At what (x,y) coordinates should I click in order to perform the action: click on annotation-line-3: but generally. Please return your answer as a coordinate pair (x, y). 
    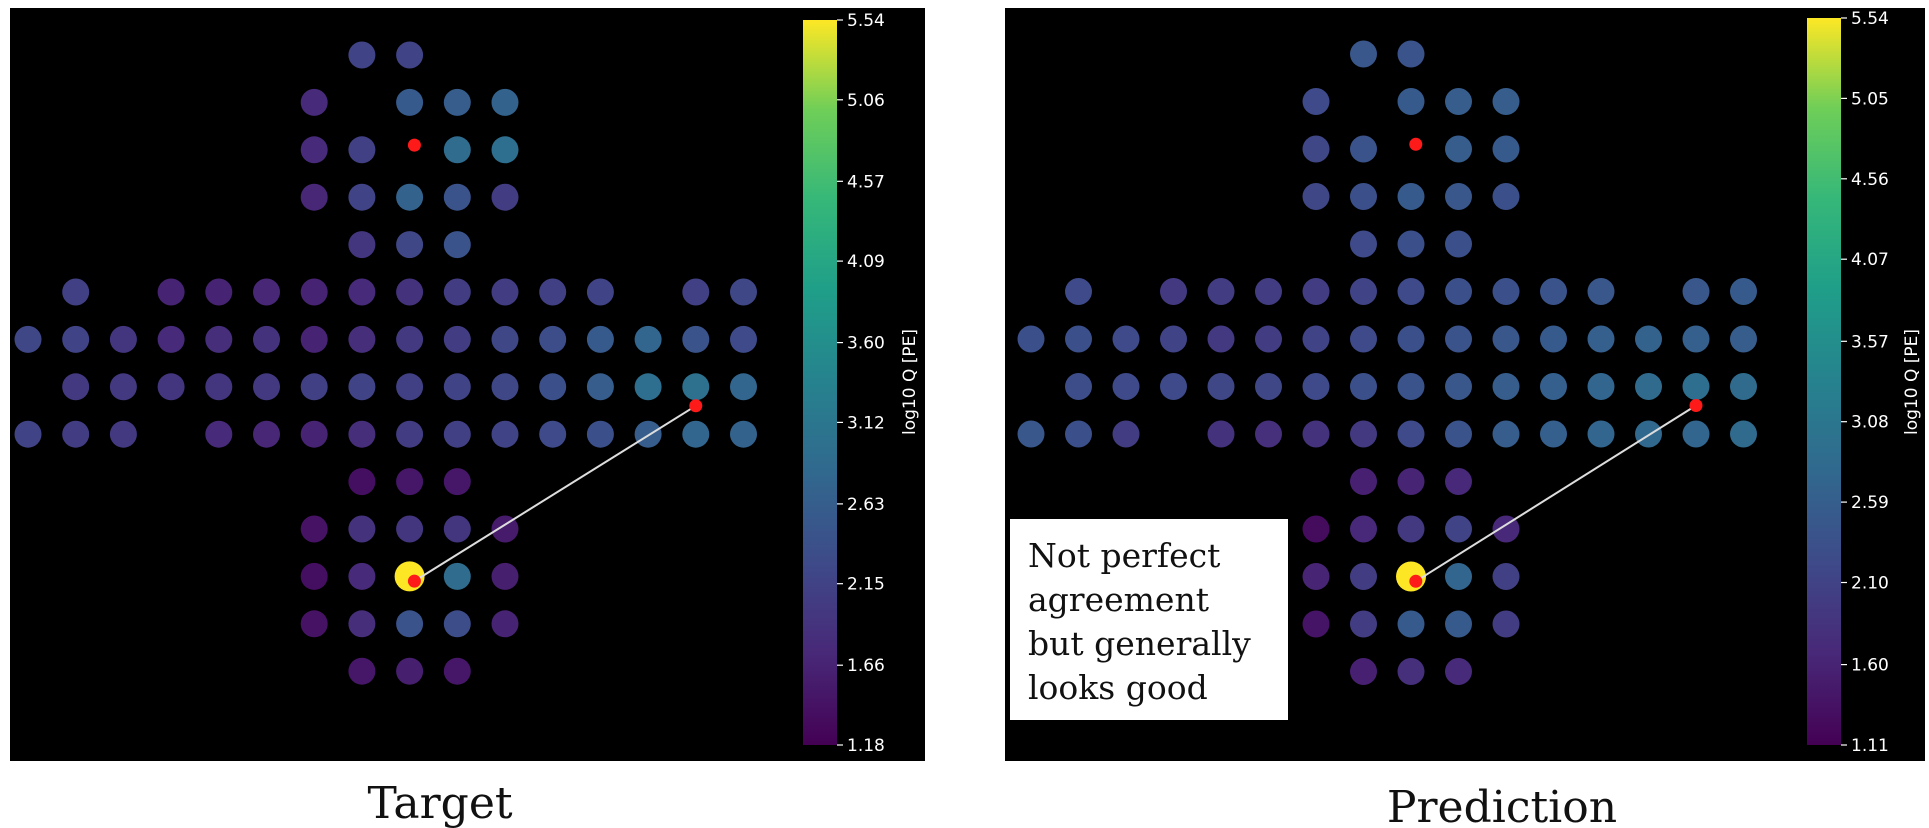
    Looking at the image, I should click on (1139, 643).